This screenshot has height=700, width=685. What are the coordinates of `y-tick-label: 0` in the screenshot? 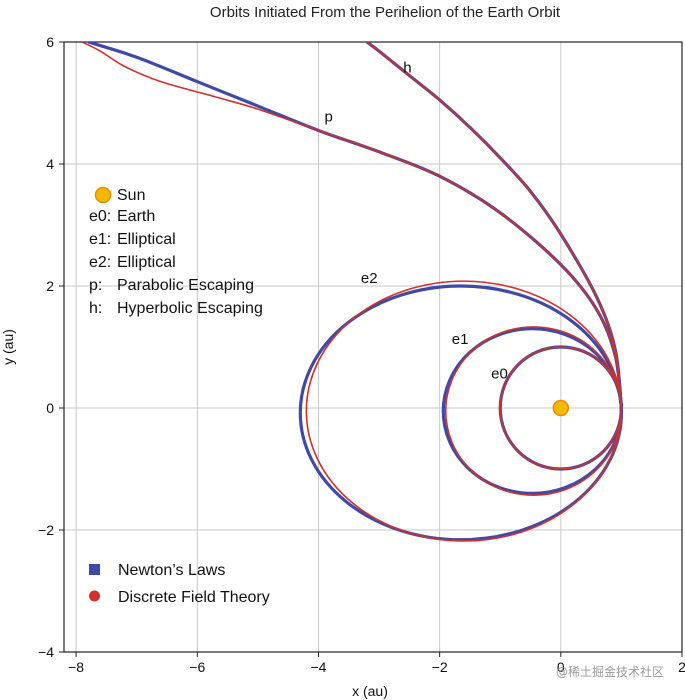 It's located at (50, 408).